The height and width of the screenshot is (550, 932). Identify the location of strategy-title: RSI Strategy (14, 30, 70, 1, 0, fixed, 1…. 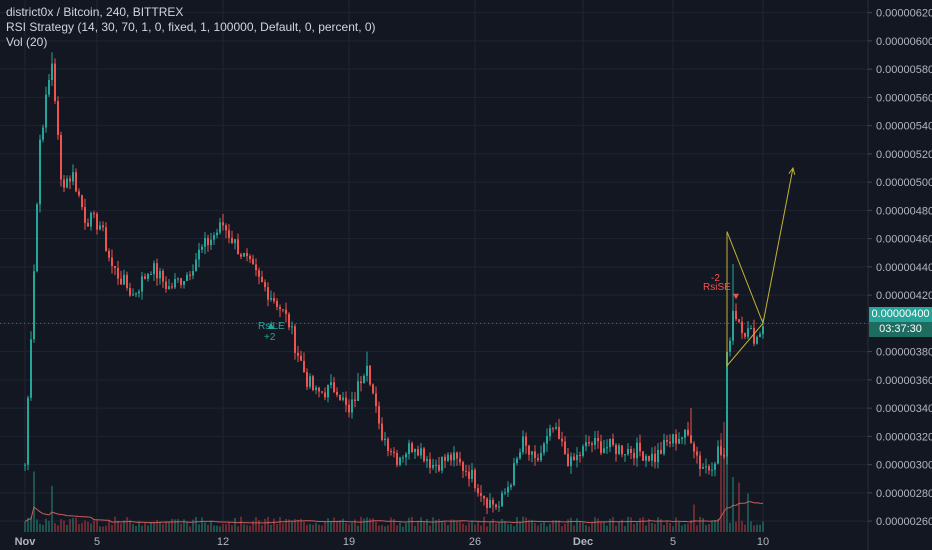
(191, 27).